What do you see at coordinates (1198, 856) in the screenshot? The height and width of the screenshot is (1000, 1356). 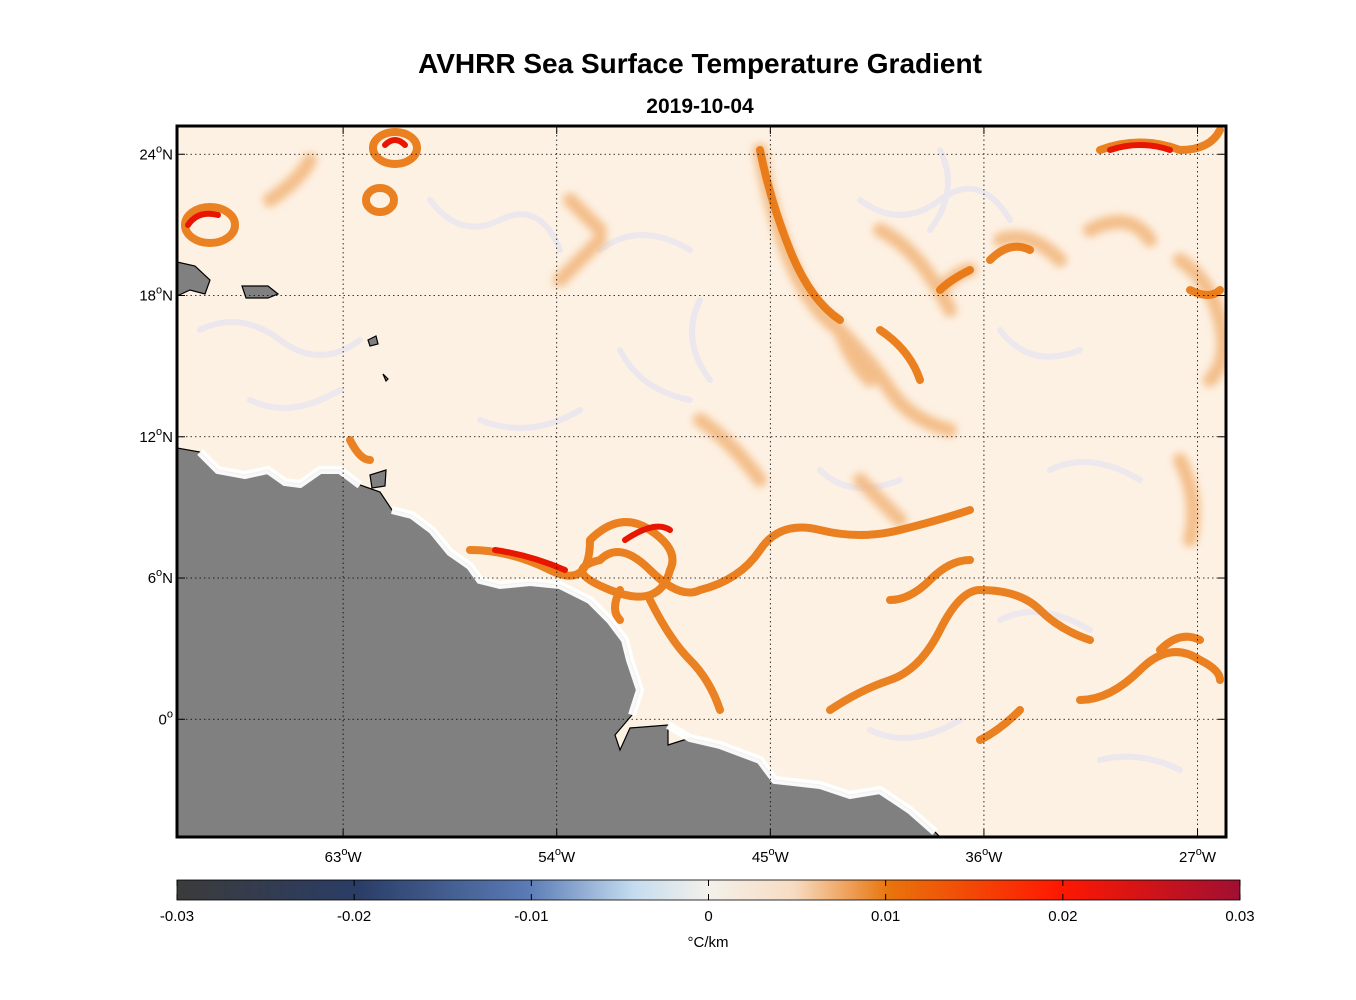 I see `lon-tick-label: 27oW` at bounding box center [1198, 856].